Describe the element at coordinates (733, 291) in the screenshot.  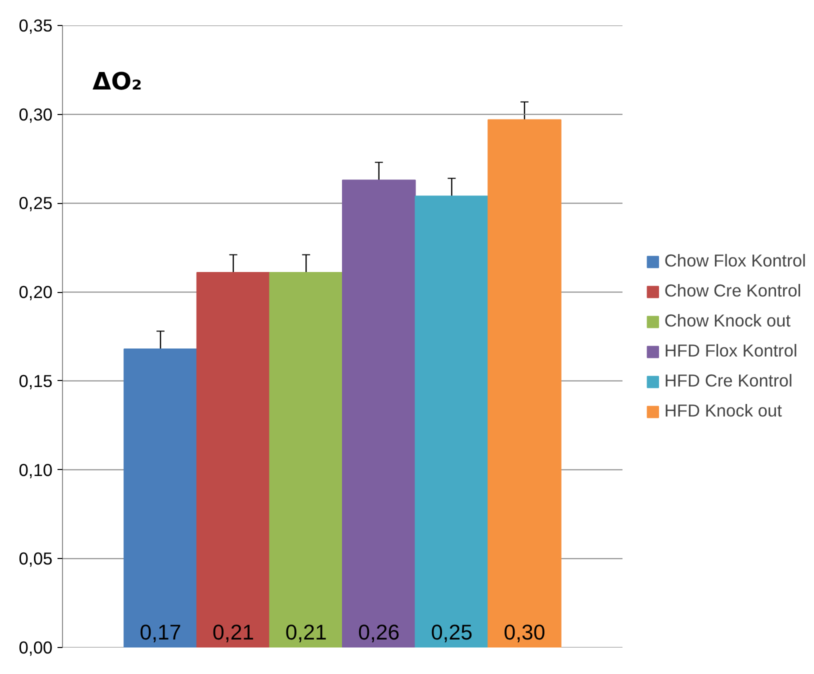
I see `legend-label: Chow Cre Kontrol` at that location.